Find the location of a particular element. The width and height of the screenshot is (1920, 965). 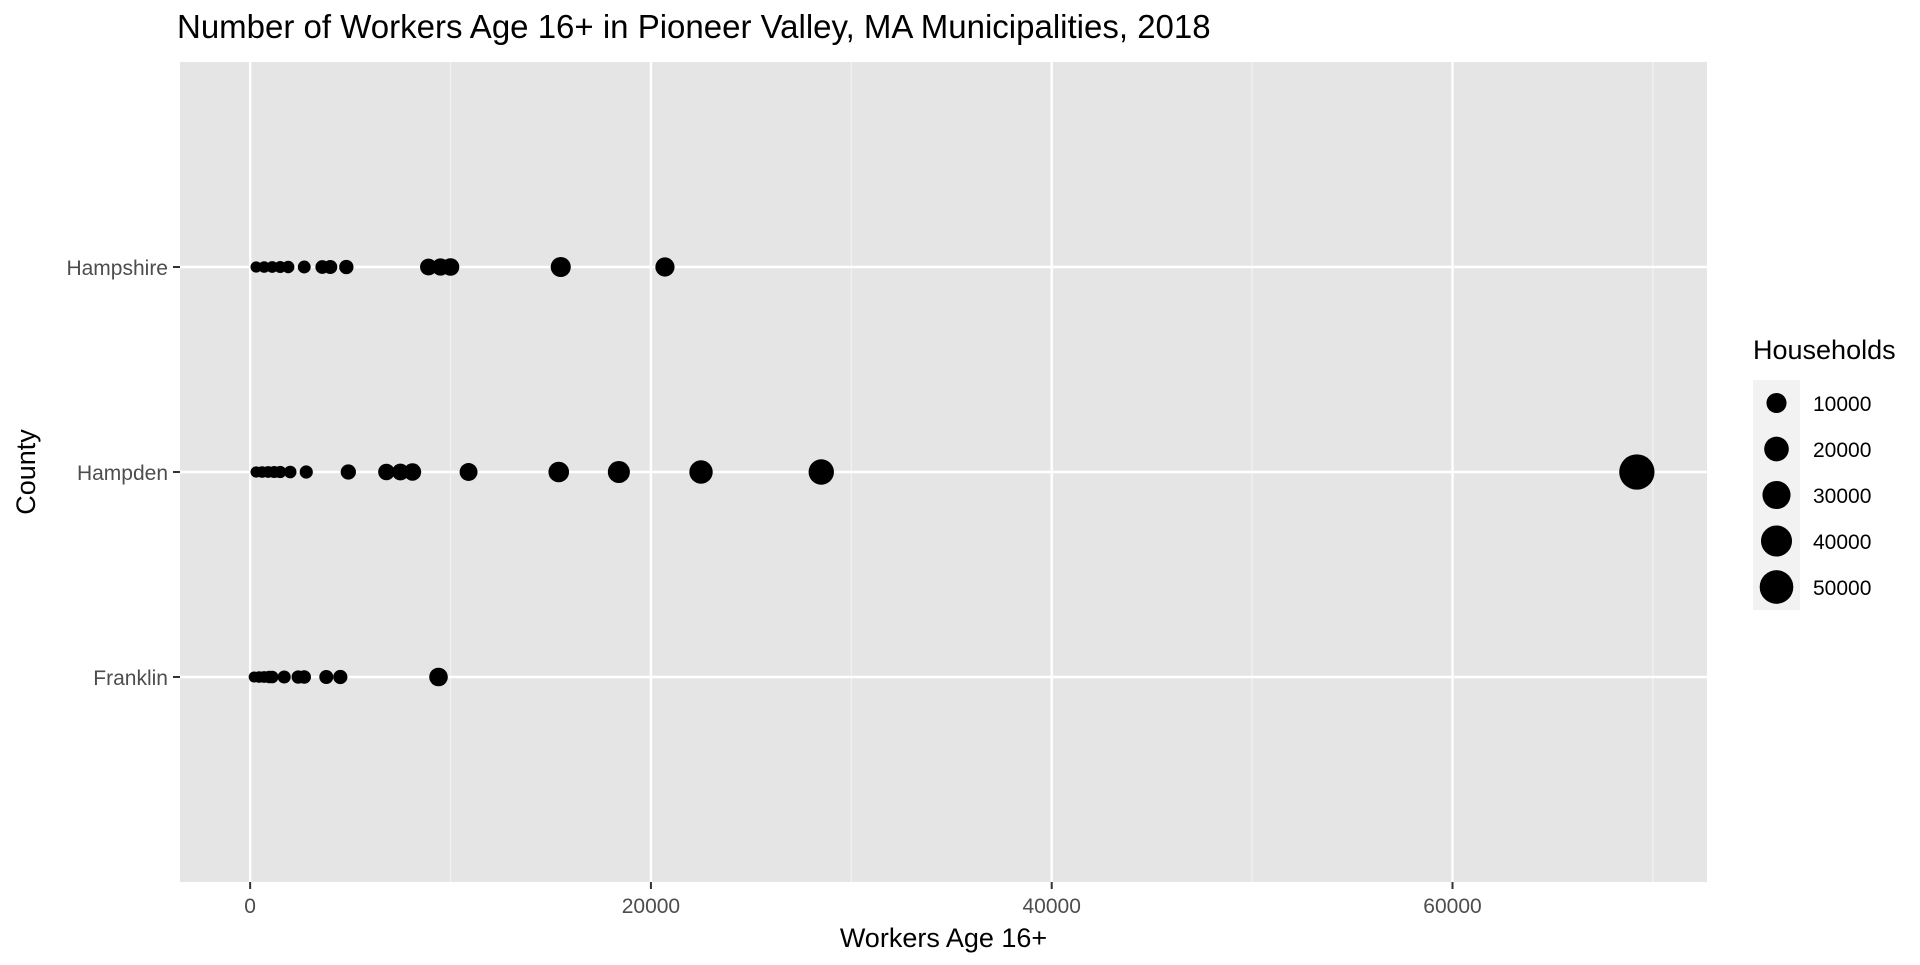

size-legend: Households 10000 20000 30000 40000 50000 is located at coordinates (1824, 472).